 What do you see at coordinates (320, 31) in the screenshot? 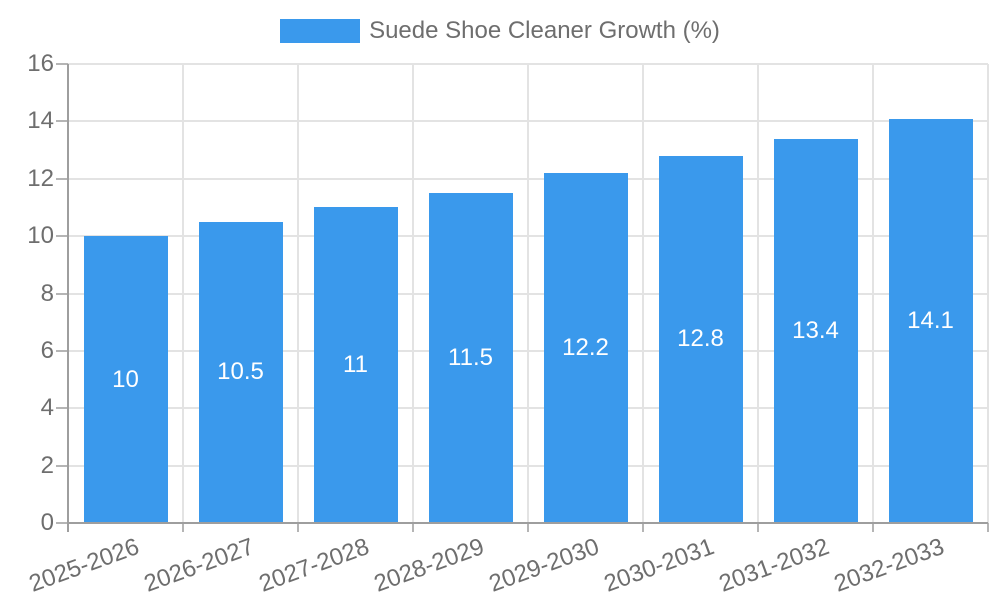
I see `legend-swatch-icon` at bounding box center [320, 31].